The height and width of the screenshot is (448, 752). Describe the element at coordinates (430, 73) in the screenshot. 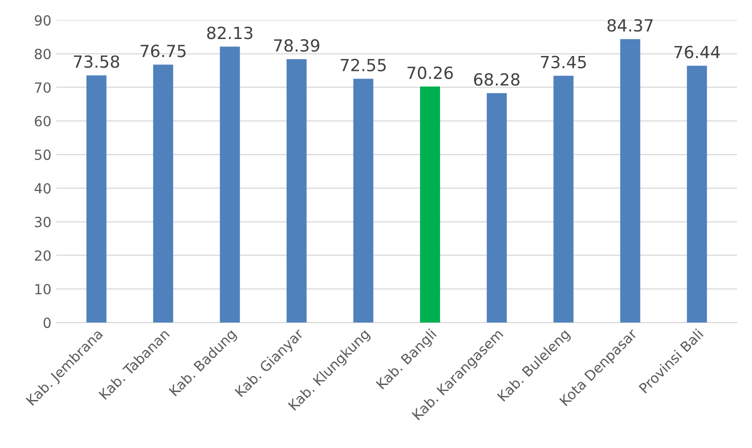

I see `data-label: 70.26` at that location.